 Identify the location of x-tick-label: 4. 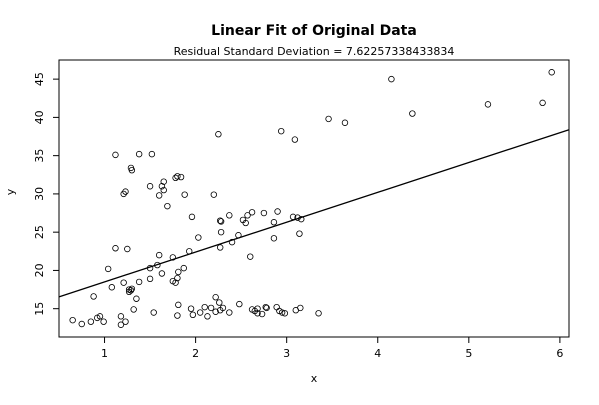
(377, 353).